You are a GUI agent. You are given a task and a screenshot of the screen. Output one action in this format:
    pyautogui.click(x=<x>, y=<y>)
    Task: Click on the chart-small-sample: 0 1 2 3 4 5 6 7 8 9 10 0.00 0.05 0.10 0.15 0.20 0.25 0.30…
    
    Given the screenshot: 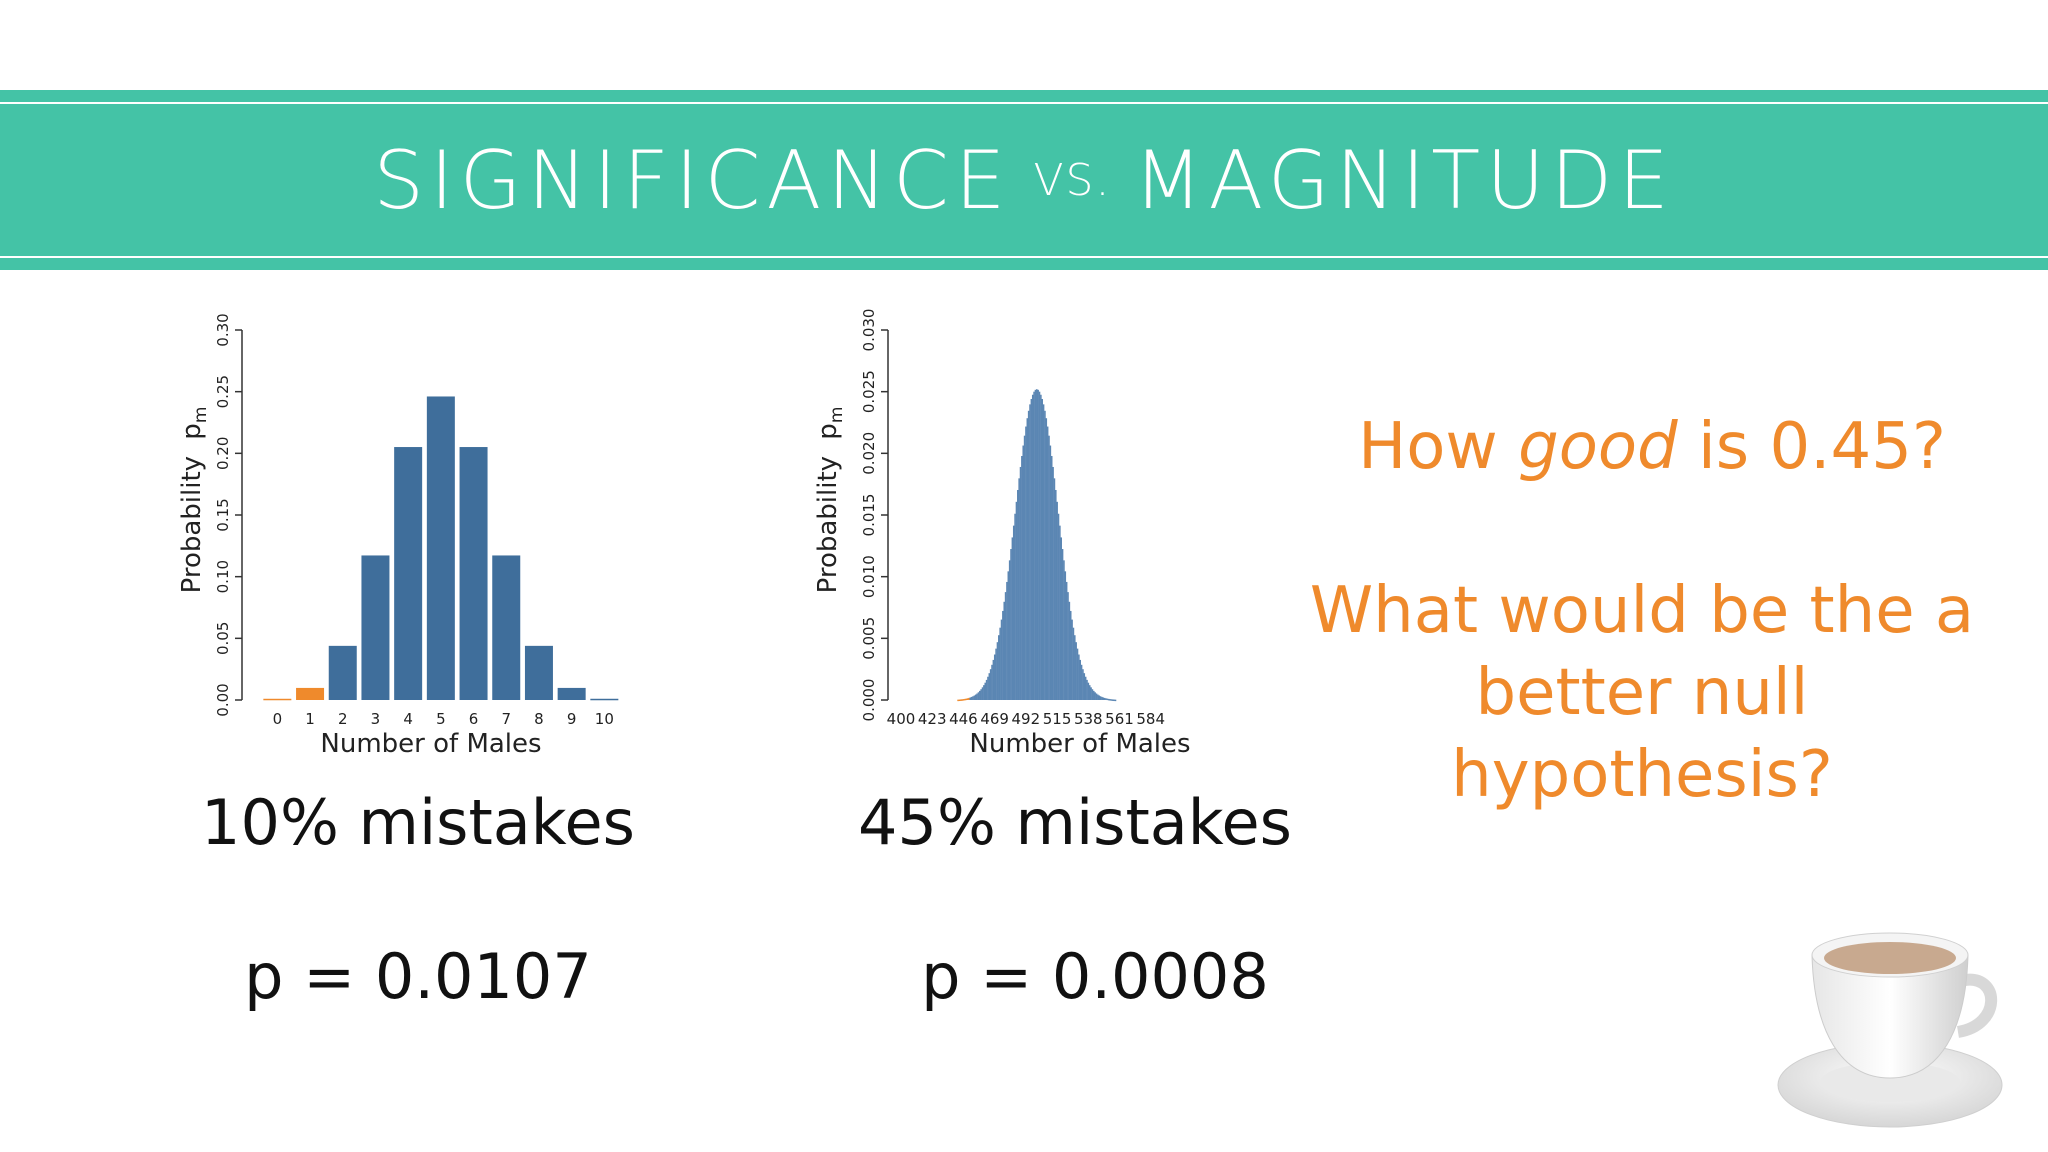 What is the action you would take?
    pyautogui.click(x=398, y=536)
    